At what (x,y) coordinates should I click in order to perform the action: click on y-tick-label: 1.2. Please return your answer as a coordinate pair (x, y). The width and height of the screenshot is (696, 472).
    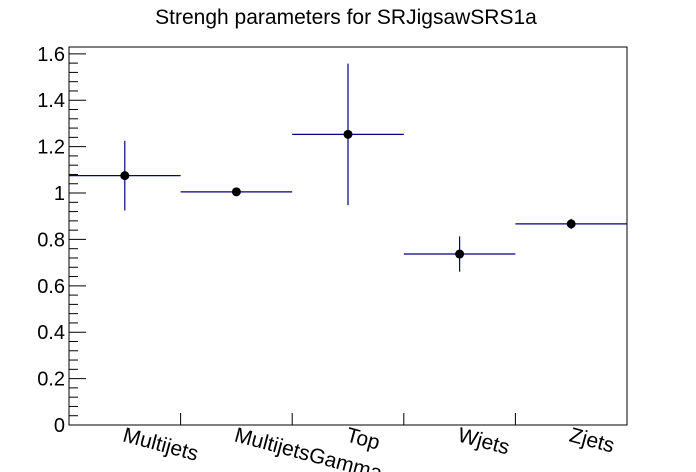
    Looking at the image, I should click on (51, 148).